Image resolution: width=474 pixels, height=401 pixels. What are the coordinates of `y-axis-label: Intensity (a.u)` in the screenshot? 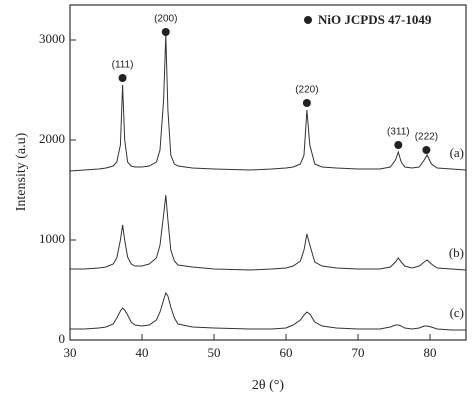 It's located at (21, 171).